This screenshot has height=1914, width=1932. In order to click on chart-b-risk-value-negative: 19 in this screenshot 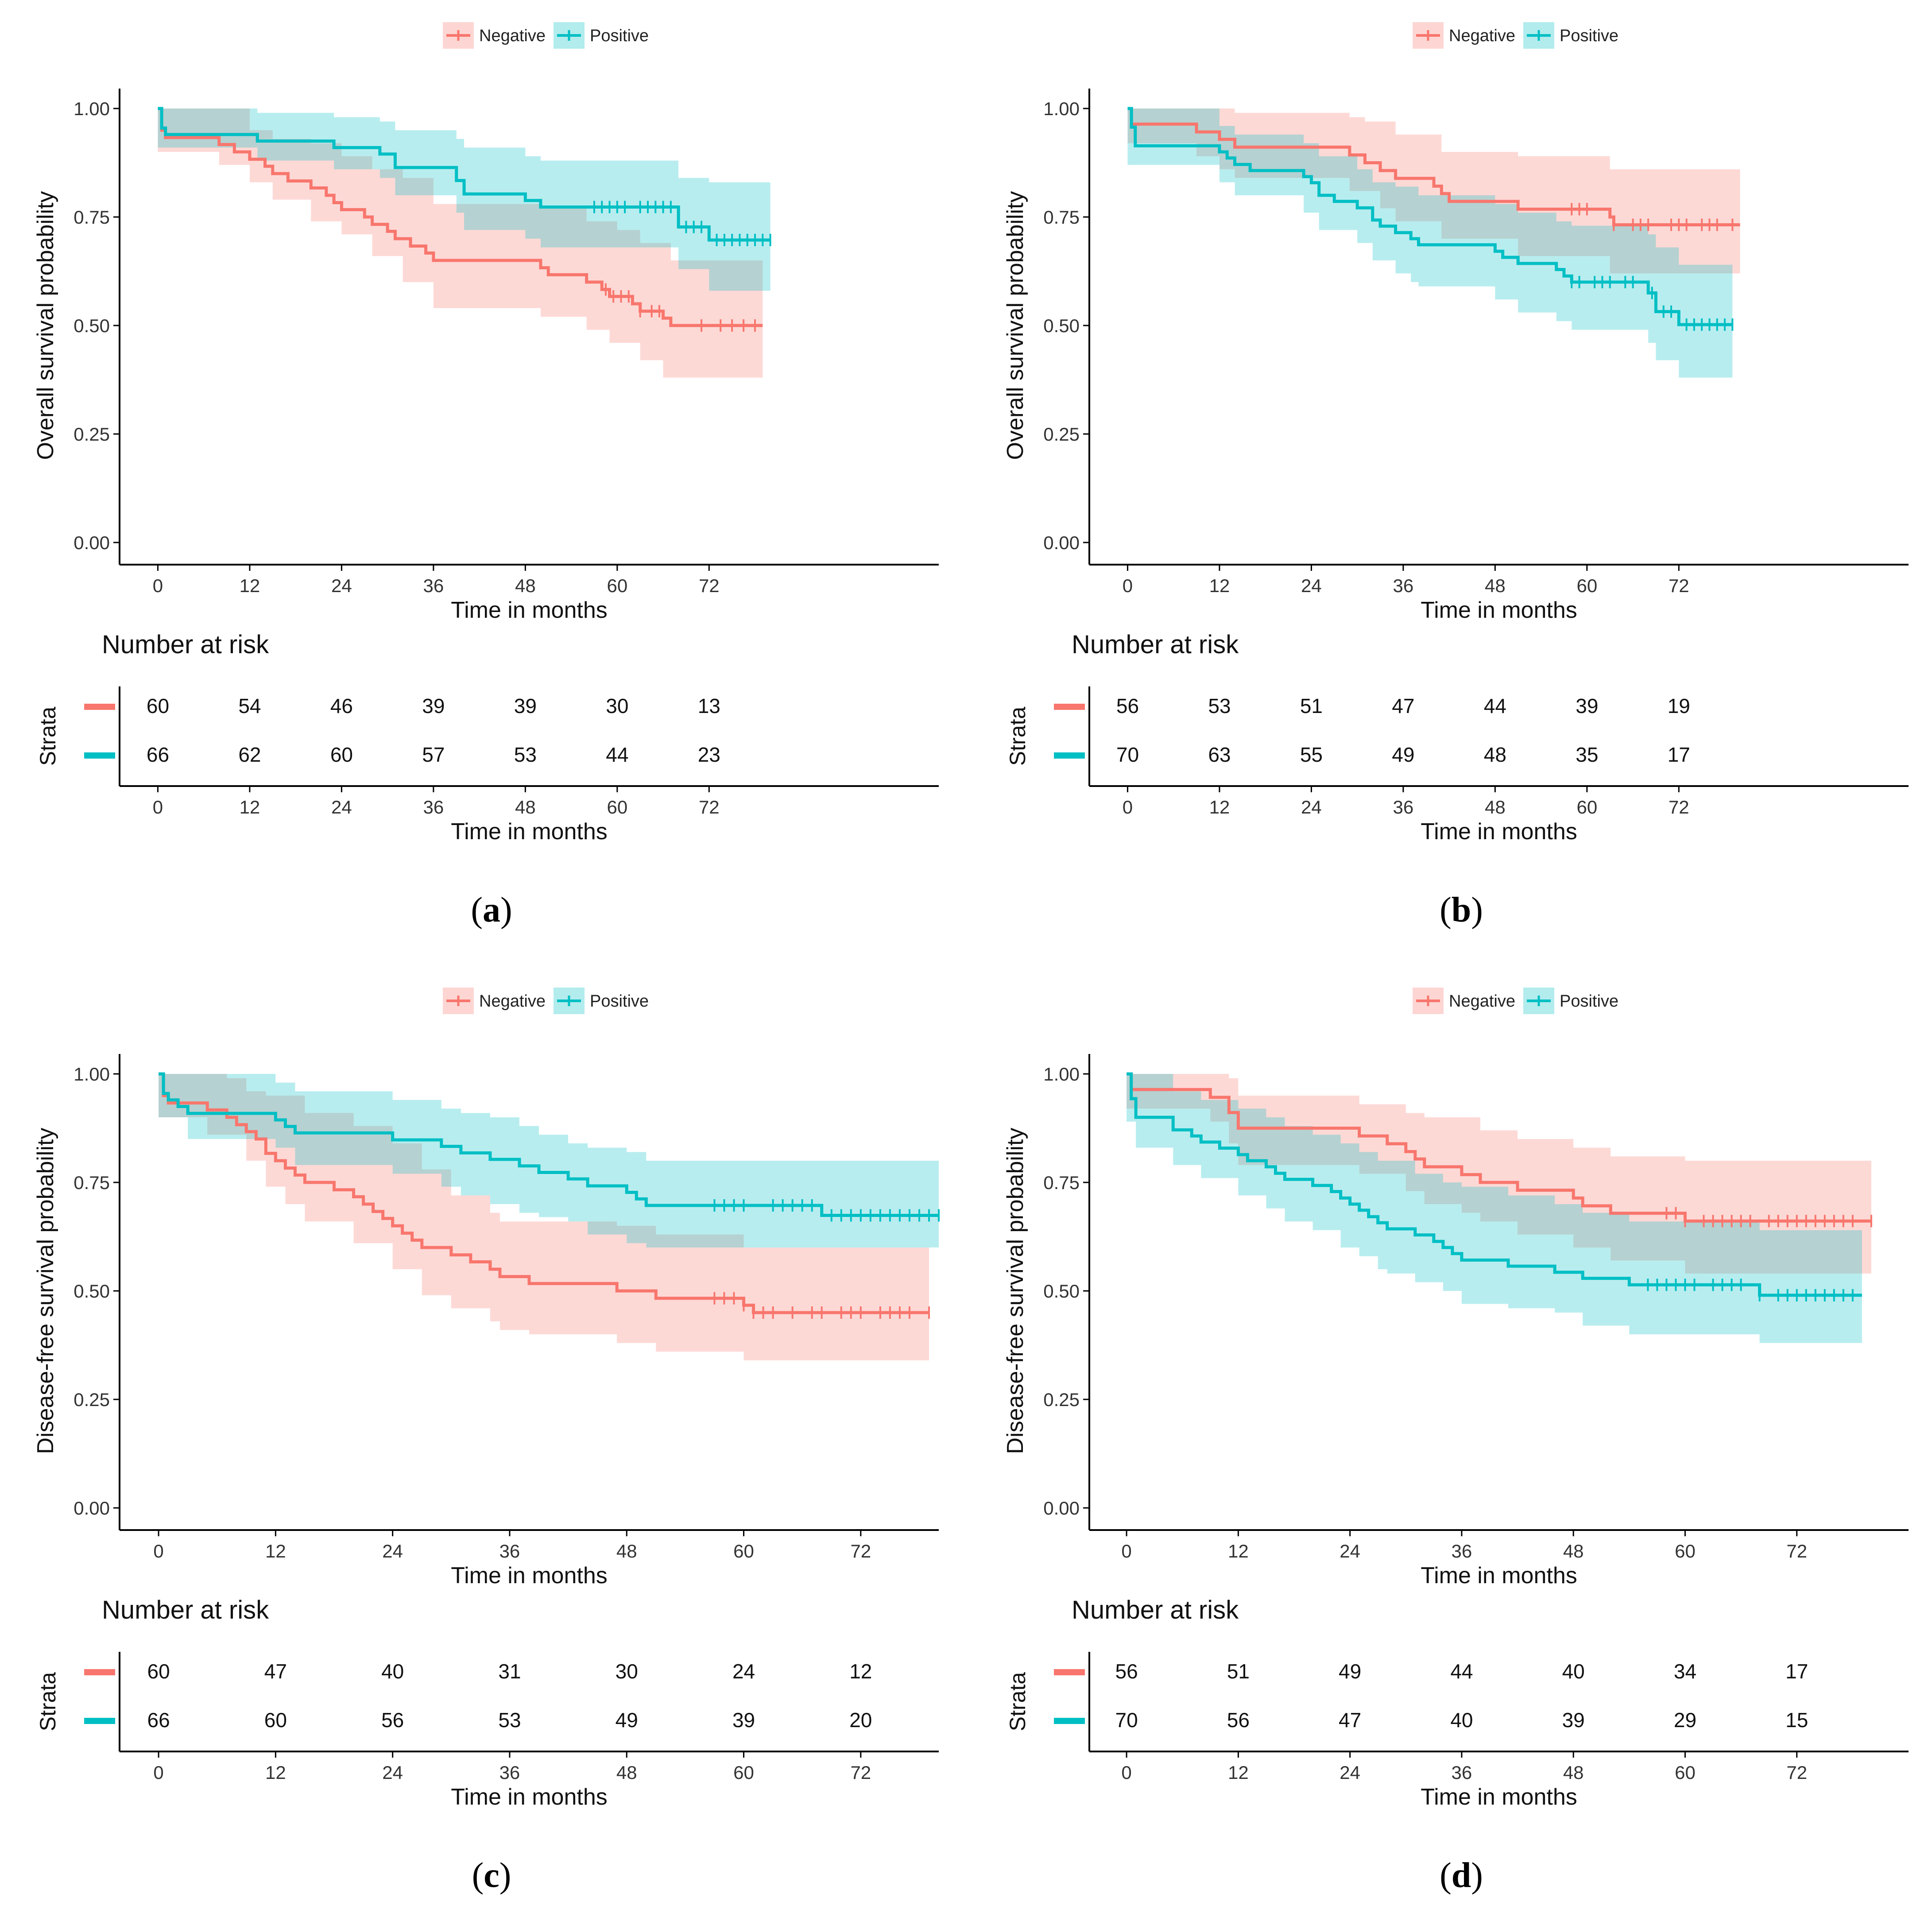, I will do `click(1679, 705)`.